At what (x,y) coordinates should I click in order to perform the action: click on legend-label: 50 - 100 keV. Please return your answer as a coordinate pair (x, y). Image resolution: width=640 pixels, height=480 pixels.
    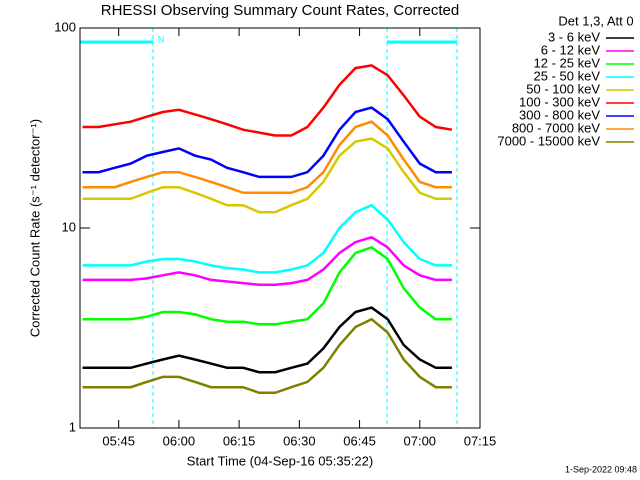
    Looking at the image, I should click on (563, 88).